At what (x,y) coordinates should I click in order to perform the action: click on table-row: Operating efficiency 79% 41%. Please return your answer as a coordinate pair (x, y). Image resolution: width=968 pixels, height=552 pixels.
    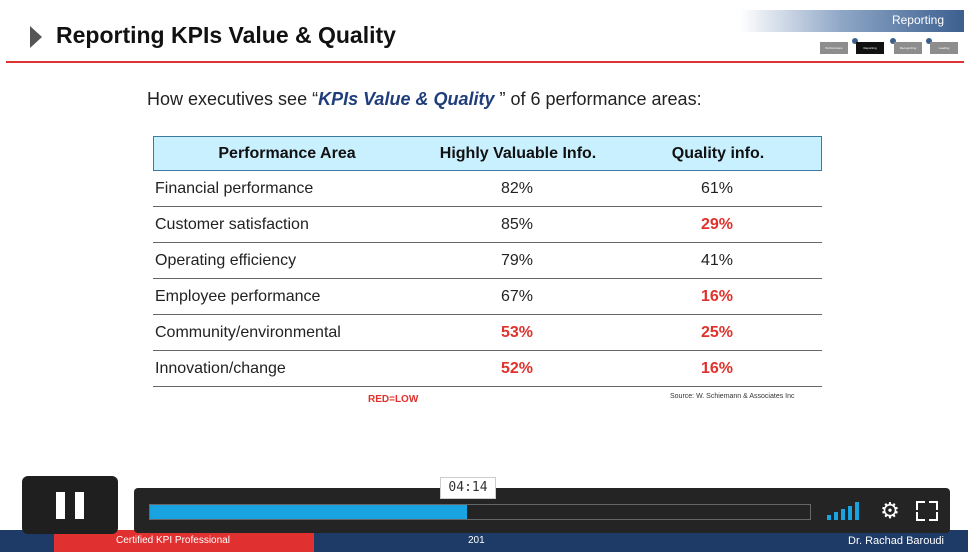
    Looking at the image, I should click on (487, 261).